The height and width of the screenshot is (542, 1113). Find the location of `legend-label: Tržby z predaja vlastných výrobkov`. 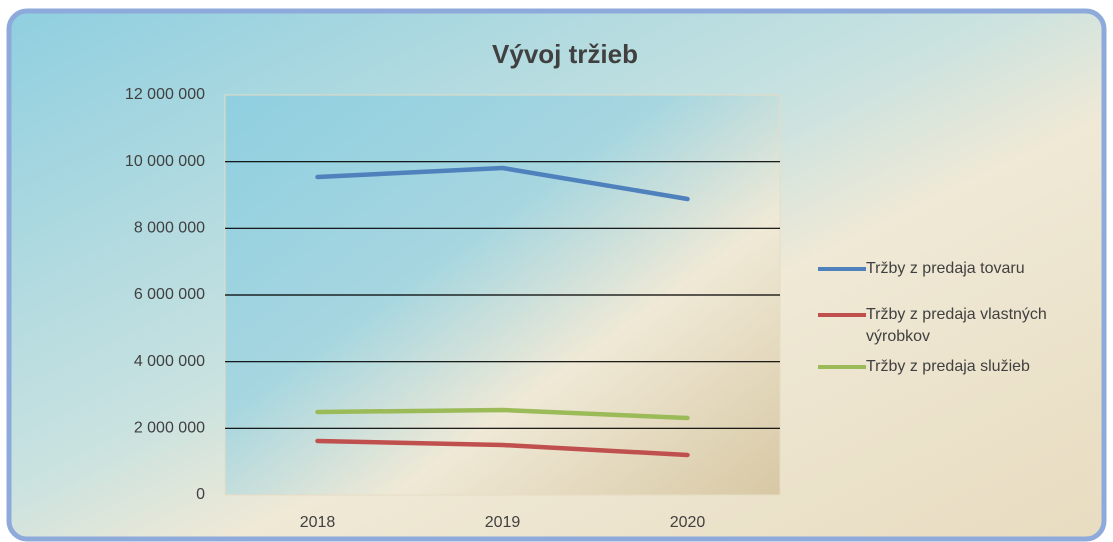

legend-label: Tržby z predaja vlastných výrobkov is located at coordinates (956, 325).